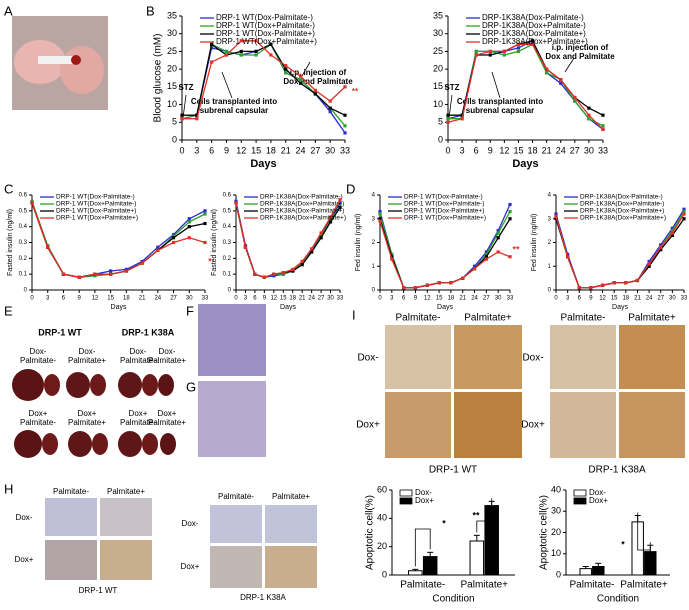  I want to click on y-tick-label: 0.4, so click(227, 227).